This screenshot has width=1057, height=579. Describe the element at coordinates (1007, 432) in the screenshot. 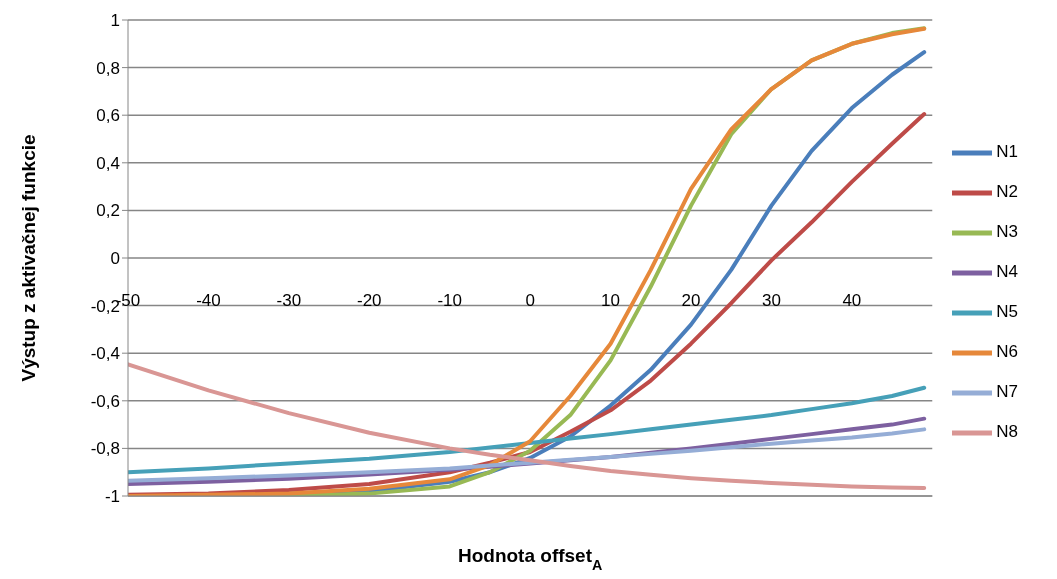

I see `legend-label: N8` at that location.